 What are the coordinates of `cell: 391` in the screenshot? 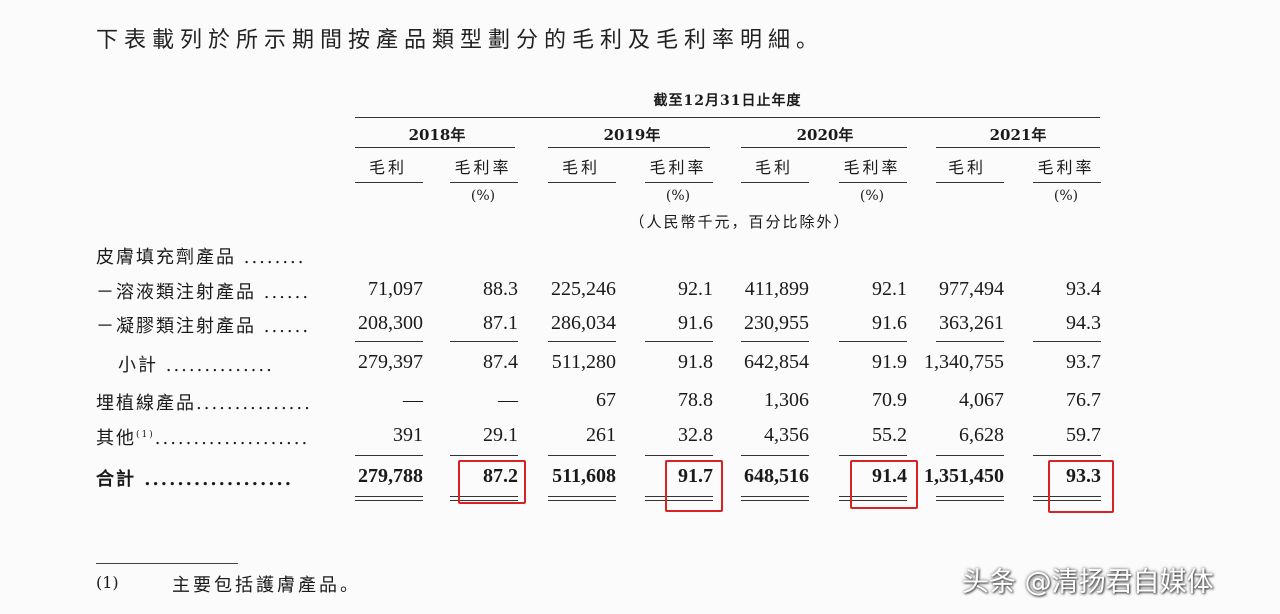 It's located at (408, 435).